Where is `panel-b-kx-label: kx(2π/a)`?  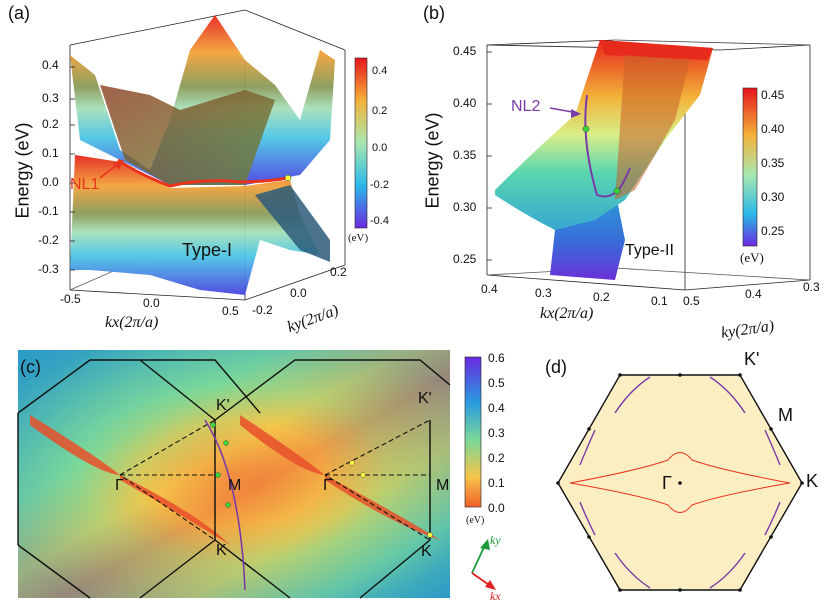 panel-b-kx-label: kx(2π/a) is located at coordinates (567, 313).